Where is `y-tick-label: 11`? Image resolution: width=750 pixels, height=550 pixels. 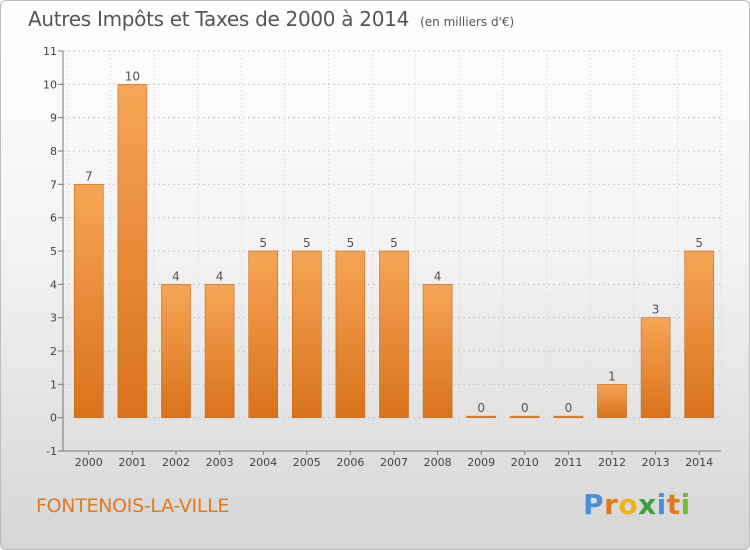
y-tick-label: 11 is located at coordinates (50, 51).